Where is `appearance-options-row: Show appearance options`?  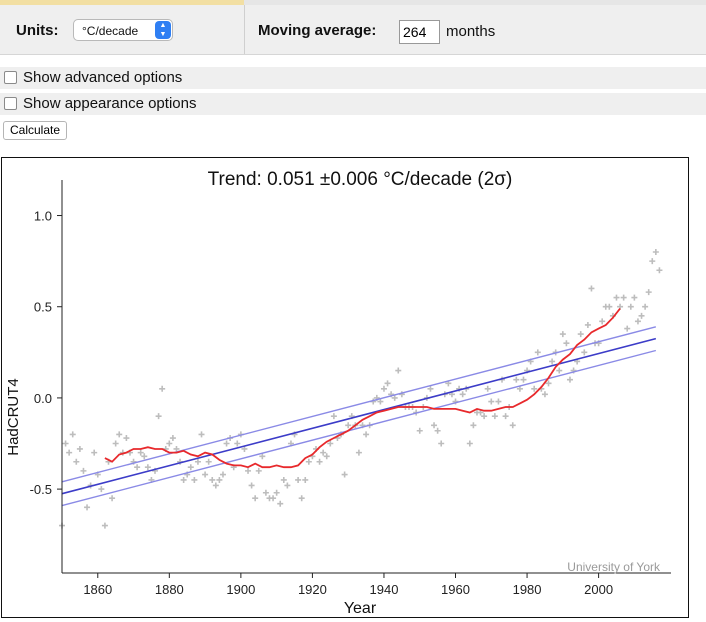 appearance-options-row: Show appearance options is located at coordinates (353, 104).